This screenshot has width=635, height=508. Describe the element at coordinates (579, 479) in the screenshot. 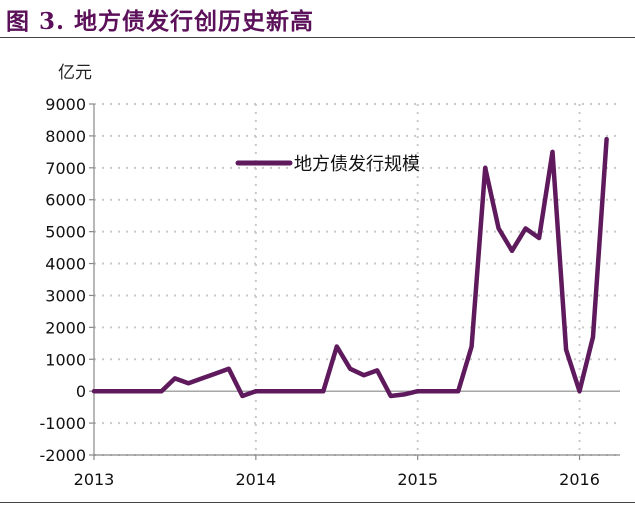

I see `x-tick-label: 2016` at that location.